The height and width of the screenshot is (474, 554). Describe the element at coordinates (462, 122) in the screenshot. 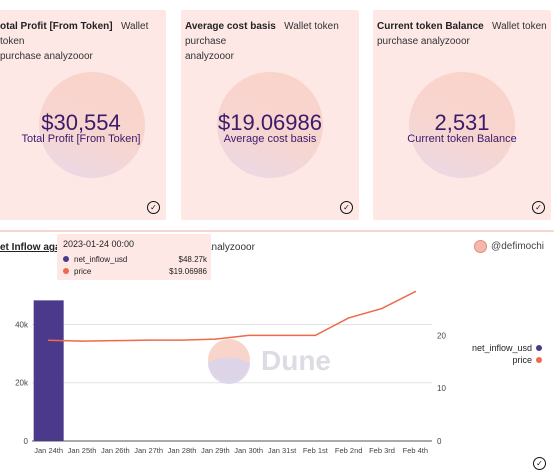

I see `balance-value: 2,531` at that location.